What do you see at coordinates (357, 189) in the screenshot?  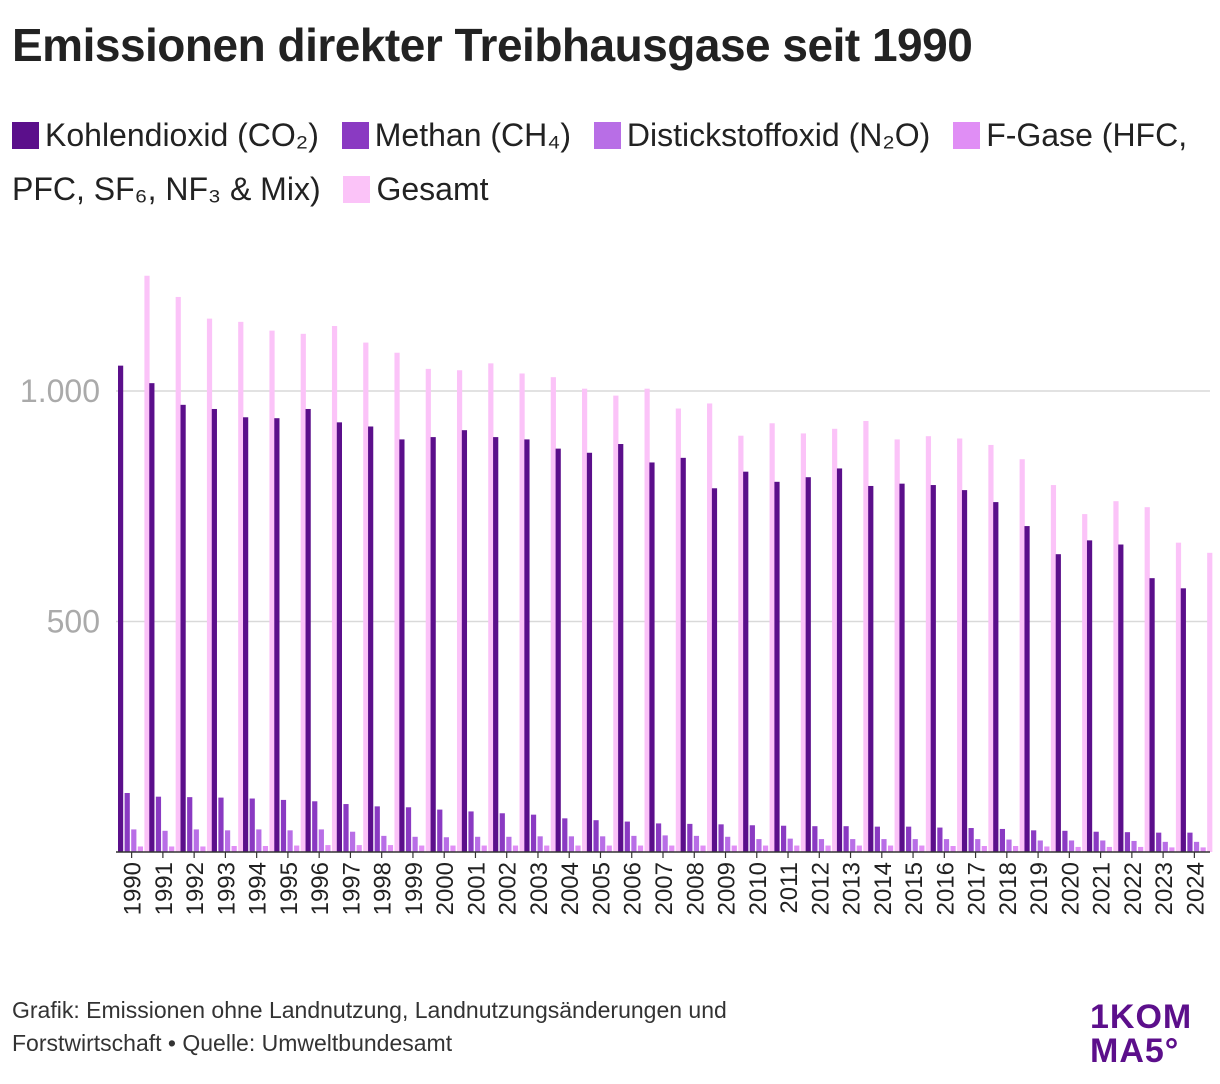 I see `legend-swatch-gesamt` at bounding box center [357, 189].